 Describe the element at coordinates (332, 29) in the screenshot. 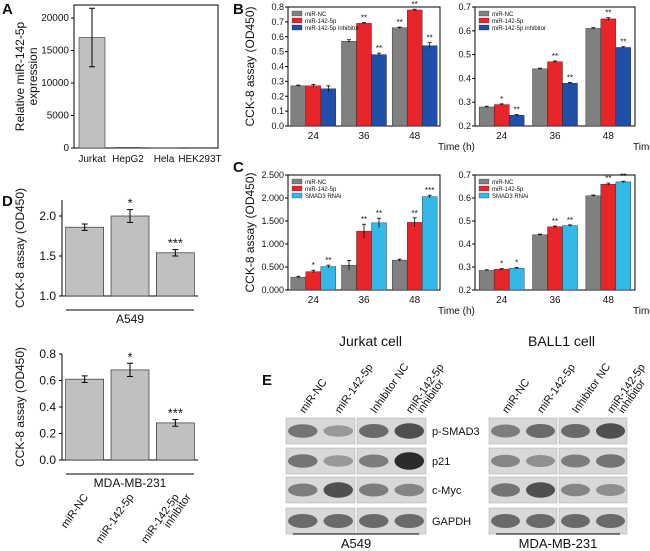

I see `legend-label: miR-142-5p inhibitor` at that location.